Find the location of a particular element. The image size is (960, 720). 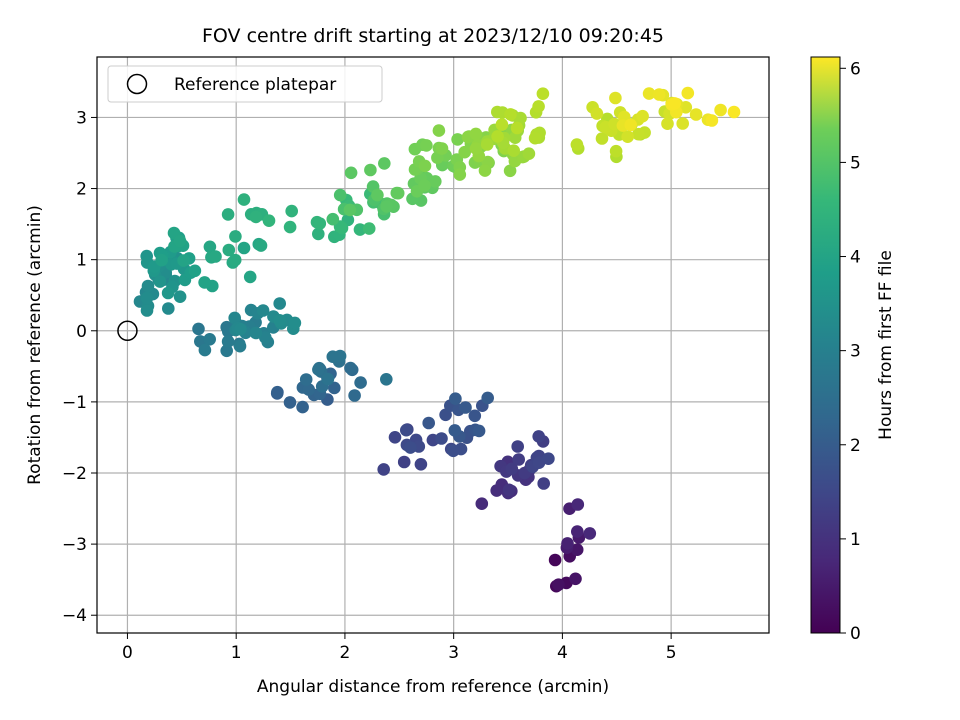

colorbar: 0 1 2 3 4 5 6 Hours from first FF file is located at coordinates (853, 350).